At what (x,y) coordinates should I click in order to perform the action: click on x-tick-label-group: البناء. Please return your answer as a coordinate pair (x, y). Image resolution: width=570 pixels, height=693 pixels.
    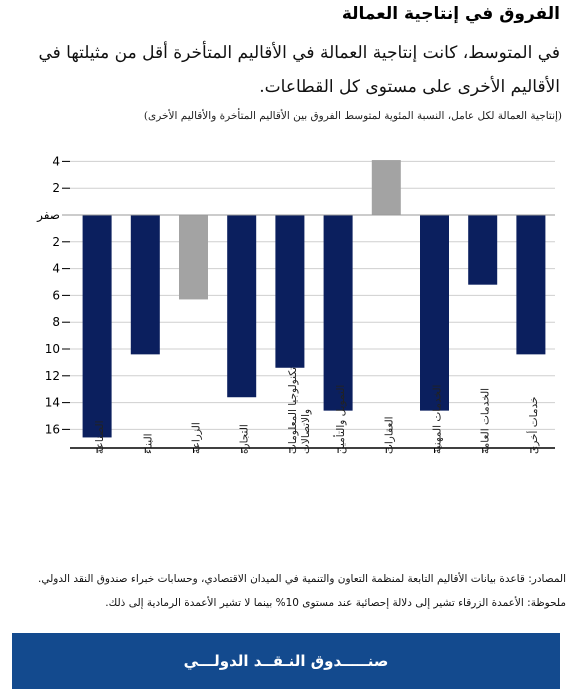
    Looking at the image, I should click on (148, 443).